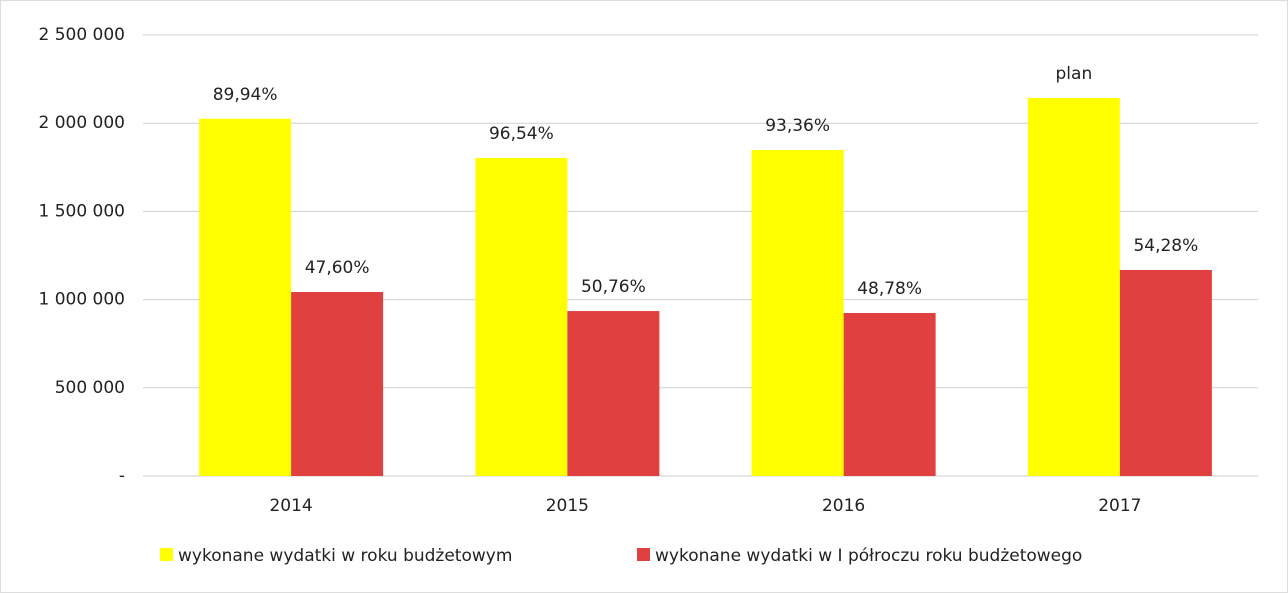 This screenshot has width=1288, height=593. Describe the element at coordinates (843, 506) in the screenshot. I see `x-tick-label: 2016` at that location.